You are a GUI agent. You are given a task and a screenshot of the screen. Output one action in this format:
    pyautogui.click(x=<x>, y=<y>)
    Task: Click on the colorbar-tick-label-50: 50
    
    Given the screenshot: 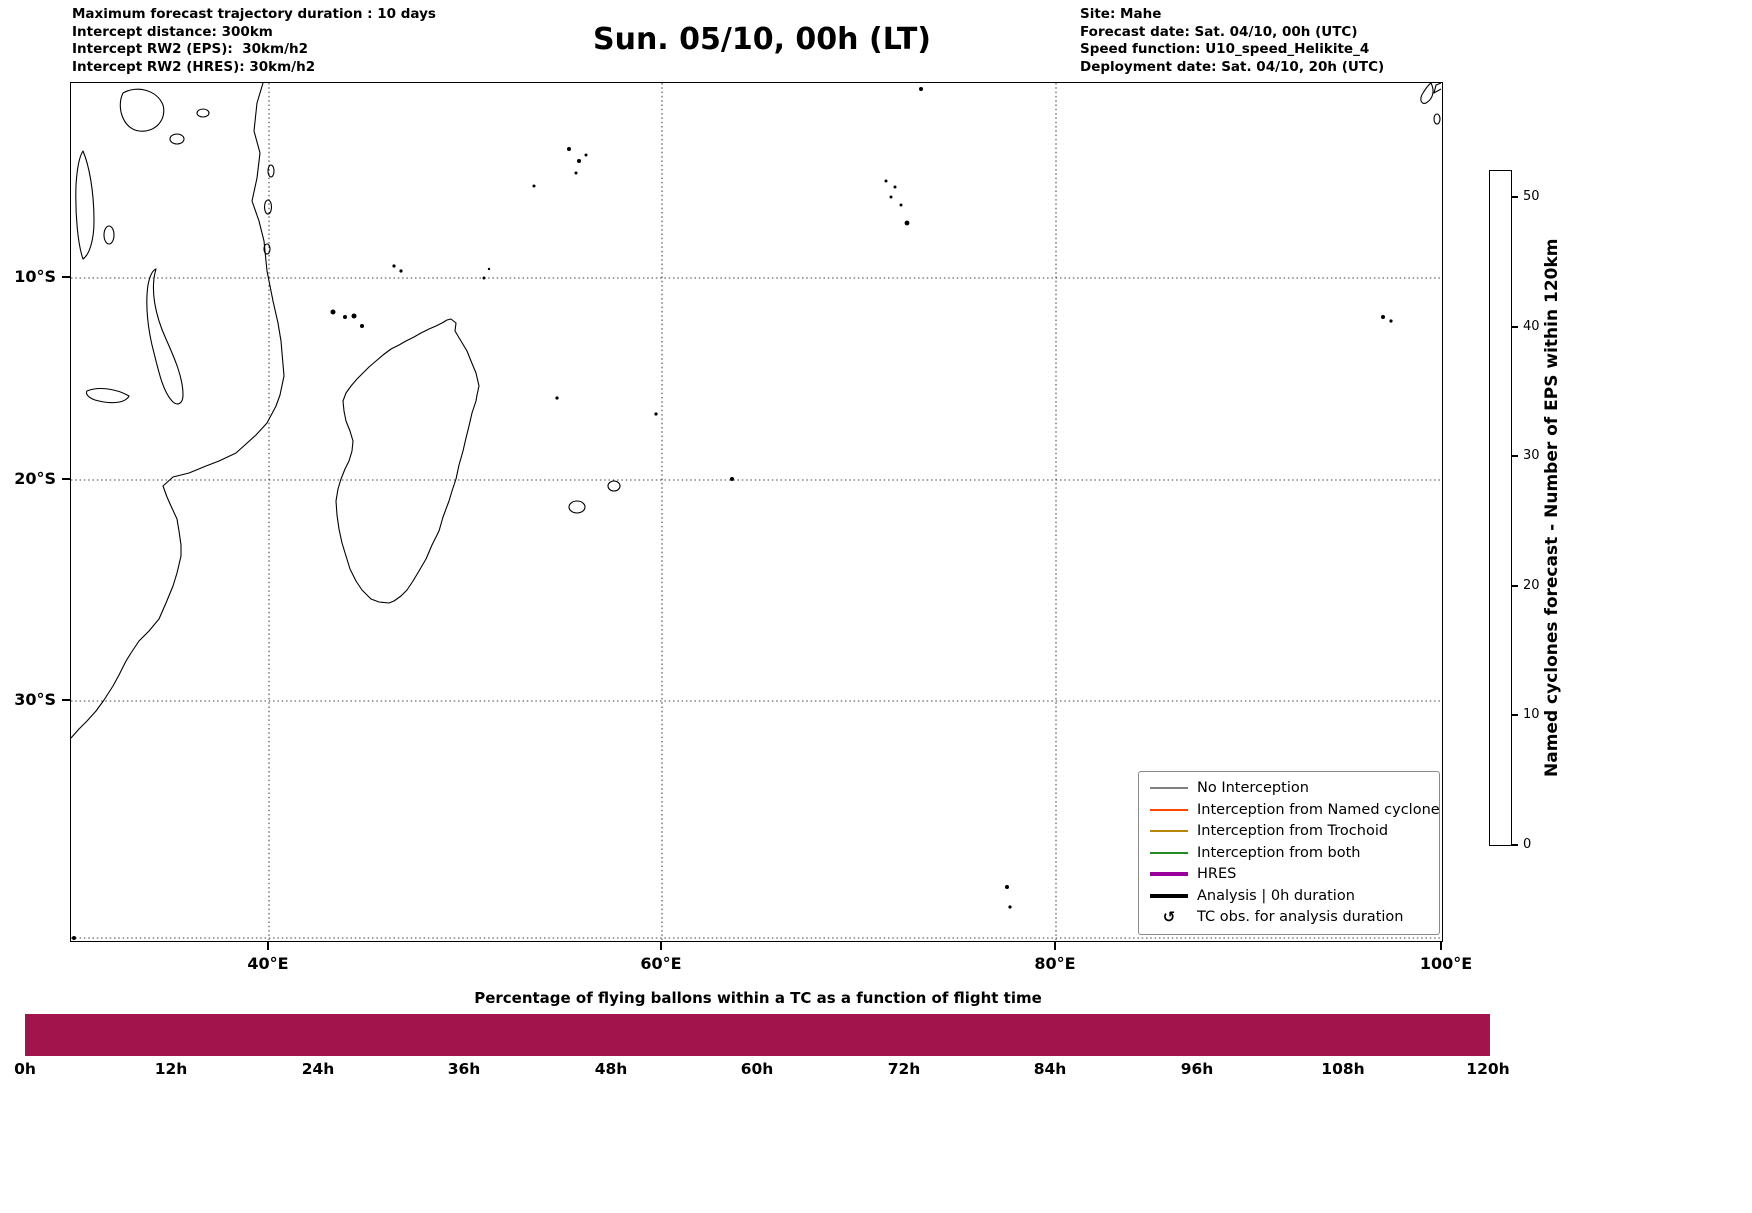 What is the action you would take?
    pyautogui.click(x=1531, y=196)
    